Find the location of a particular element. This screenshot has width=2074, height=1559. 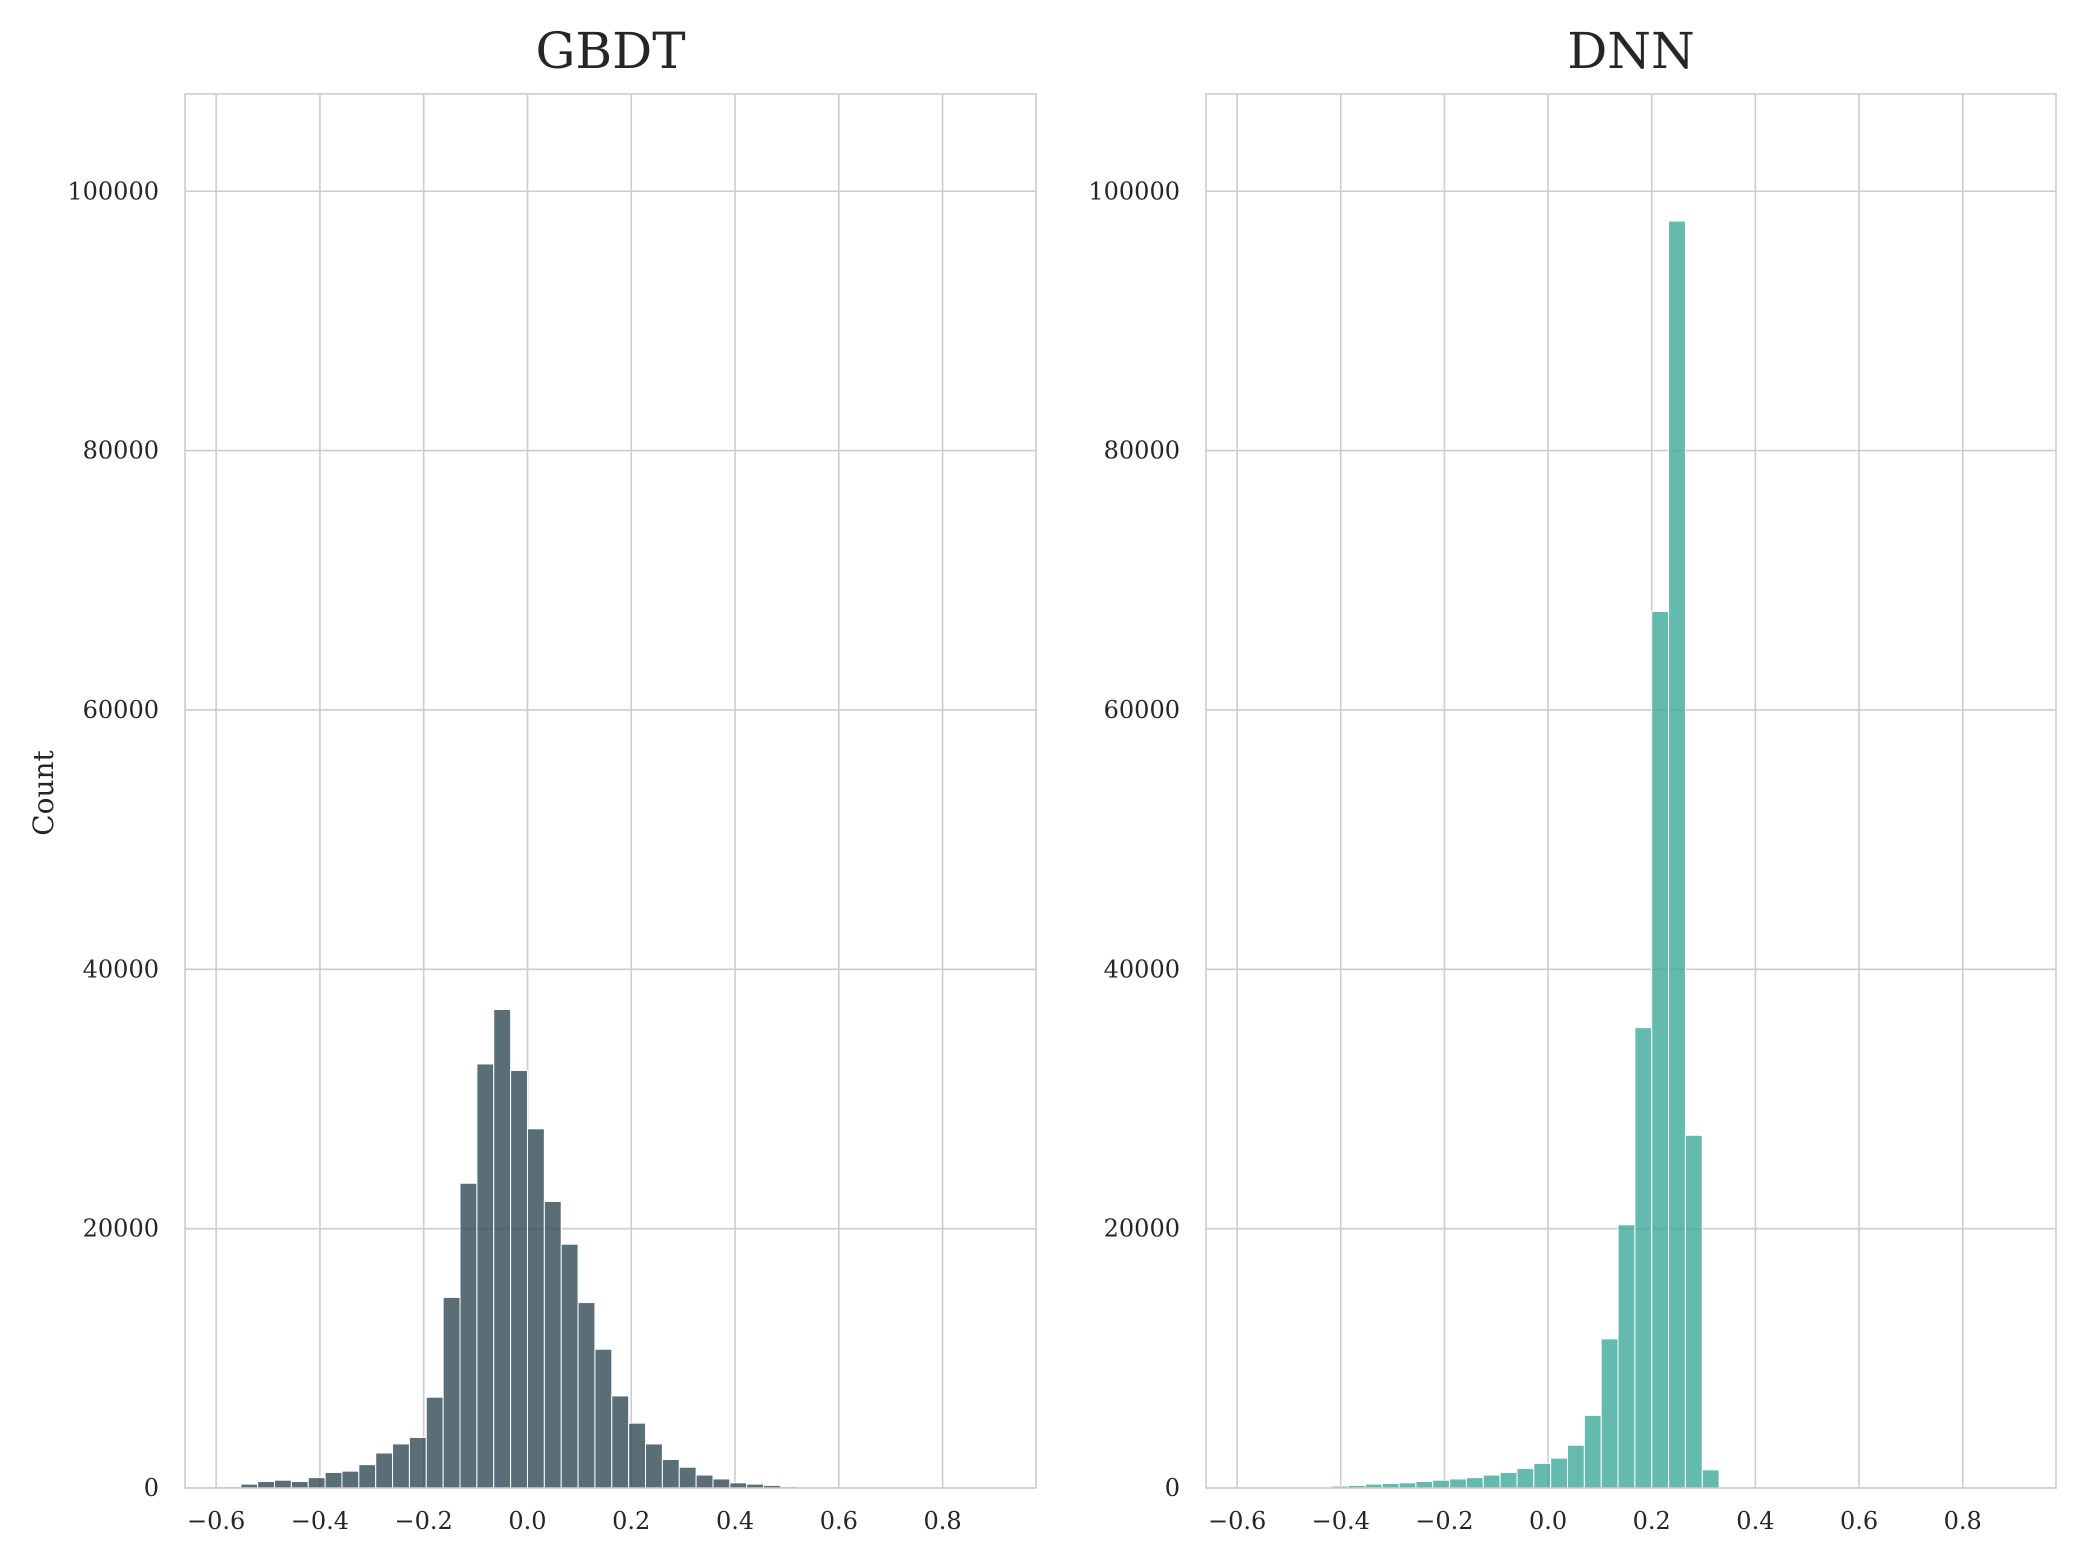

y-axis-label: Count is located at coordinates (43, 792).